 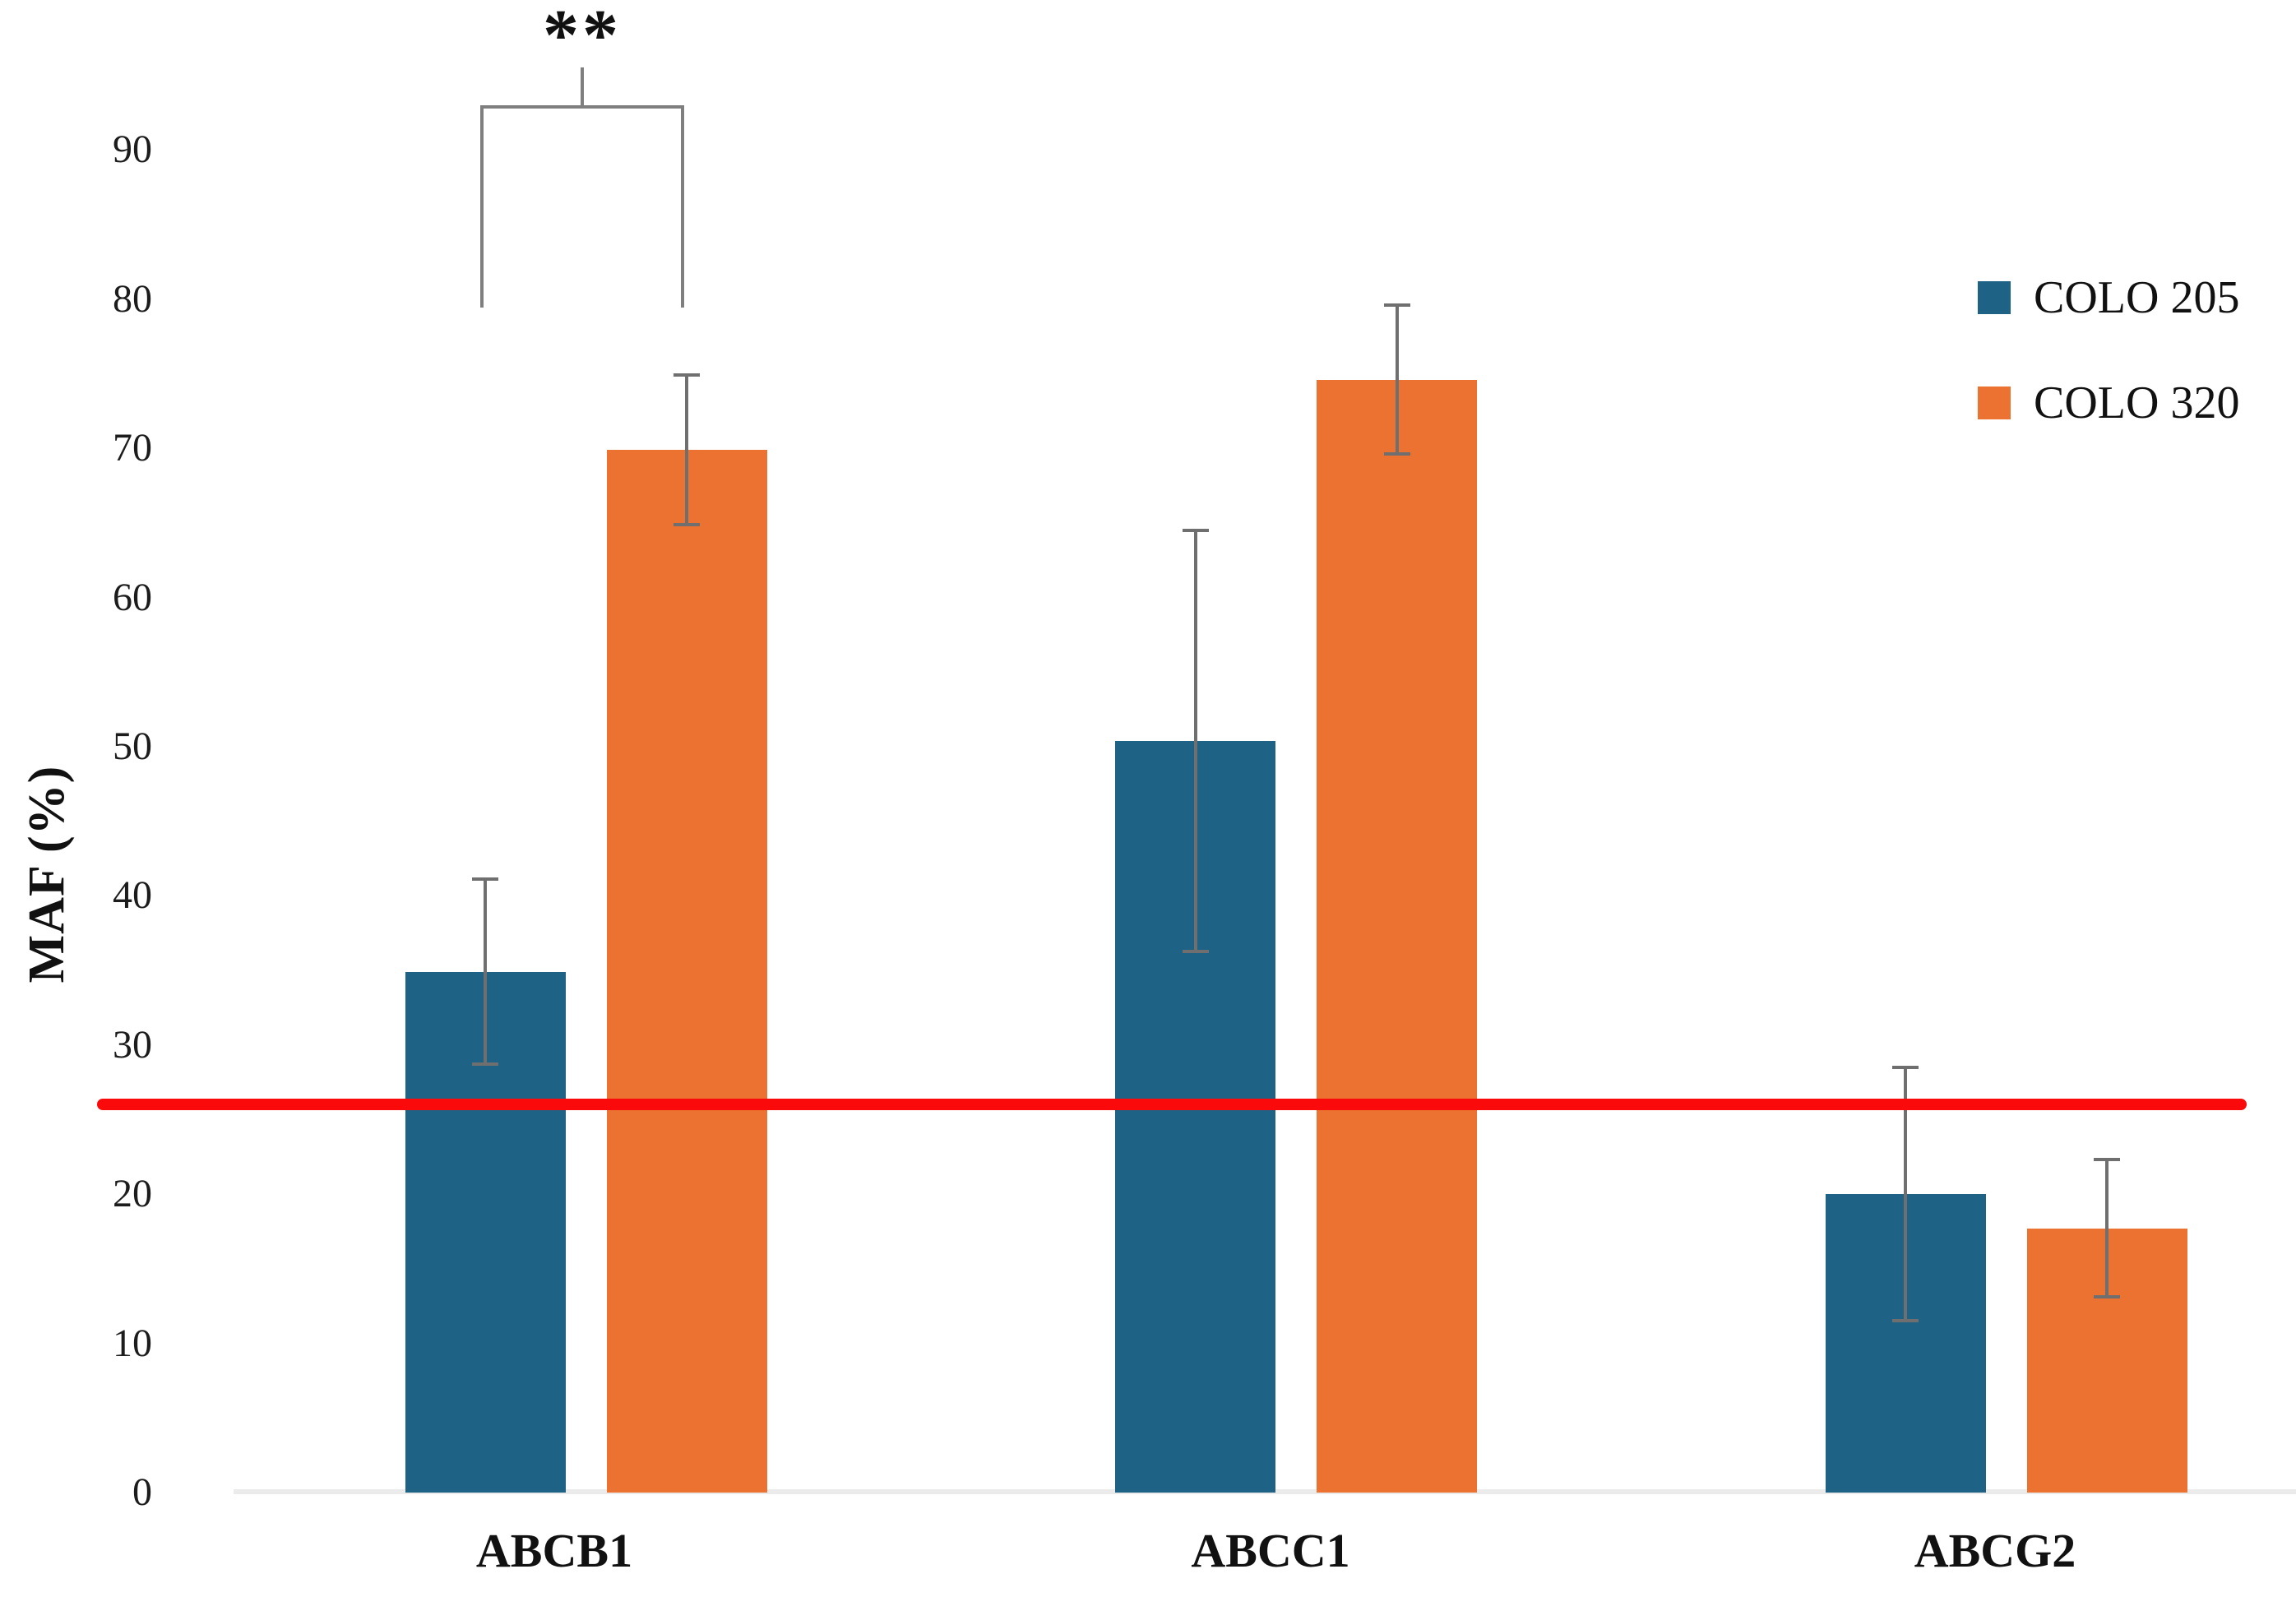 I want to click on y-tick-label-90: 90, so click(x=132, y=149).